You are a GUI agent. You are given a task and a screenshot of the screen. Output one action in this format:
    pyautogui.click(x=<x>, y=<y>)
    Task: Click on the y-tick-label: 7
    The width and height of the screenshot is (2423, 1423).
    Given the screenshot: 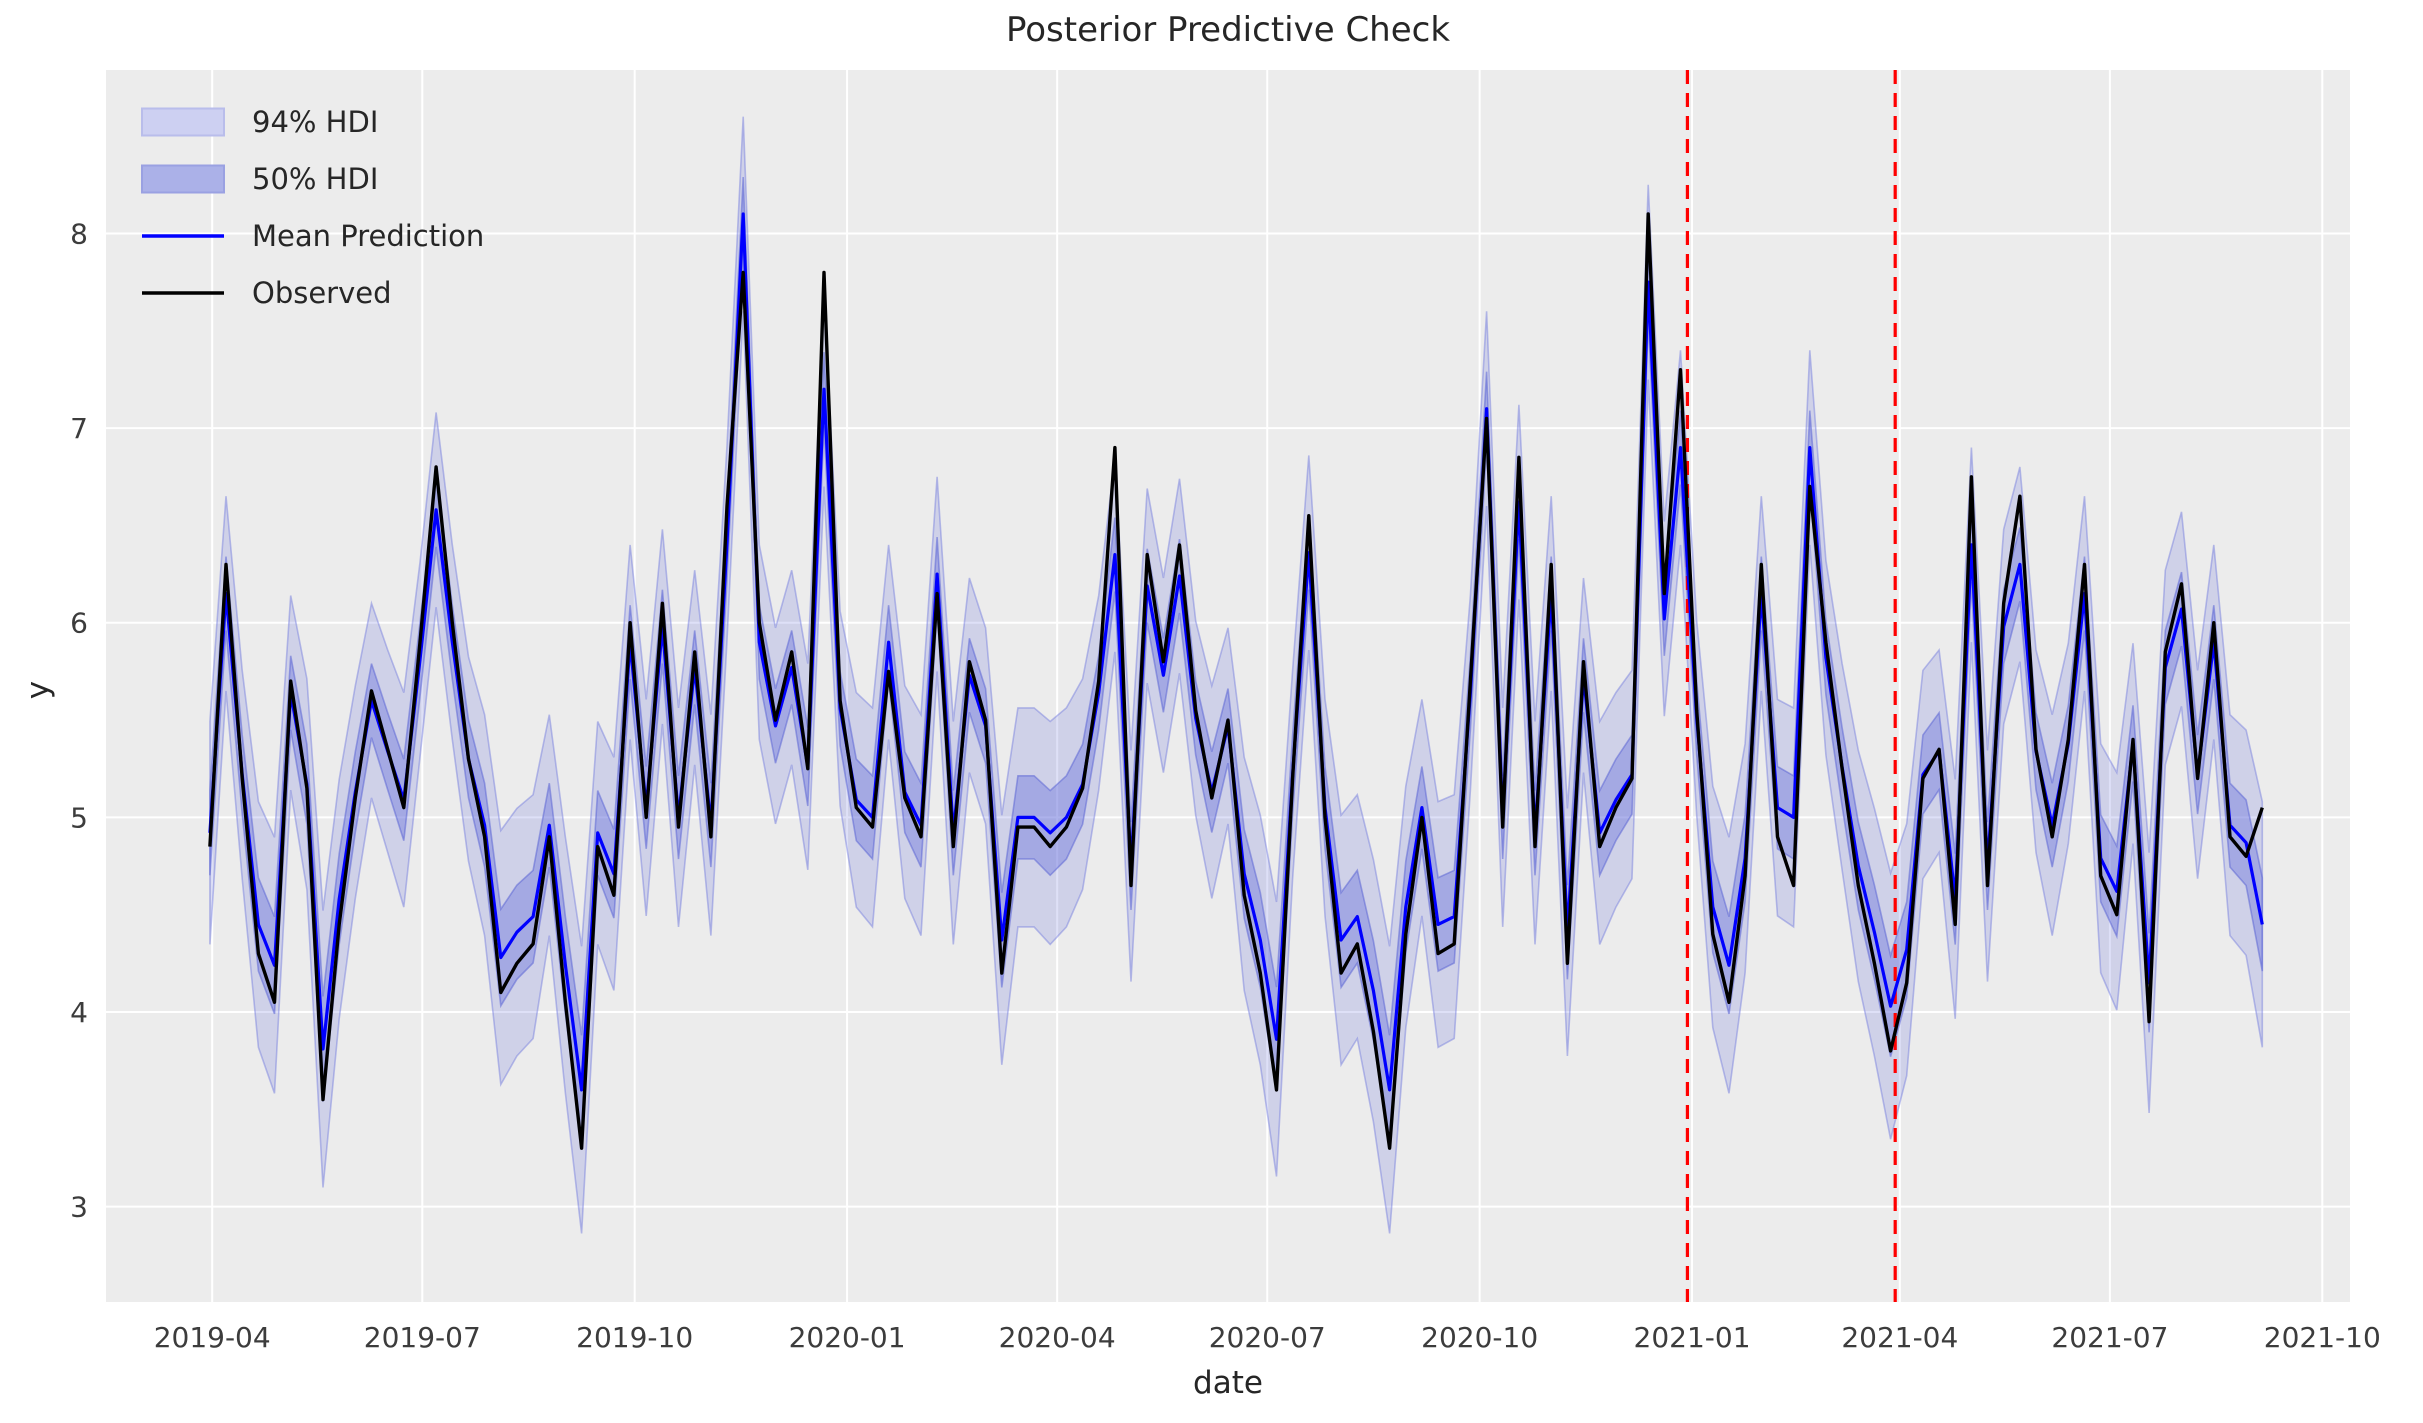 What is the action you would take?
    pyautogui.click(x=79, y=428)
    